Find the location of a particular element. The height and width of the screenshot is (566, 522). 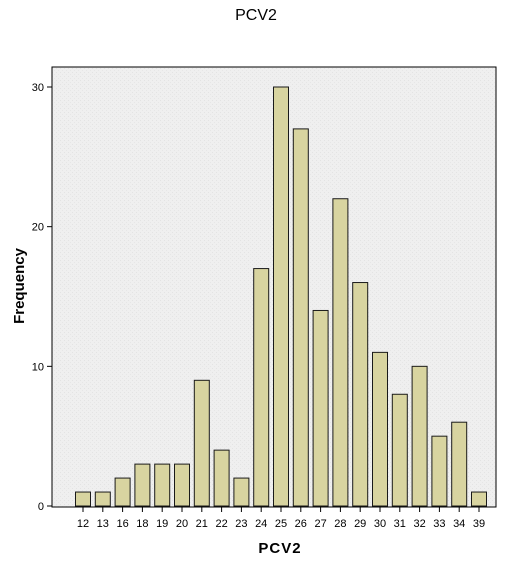

x-tick-label: 21 is located at coordinates (202, 524).